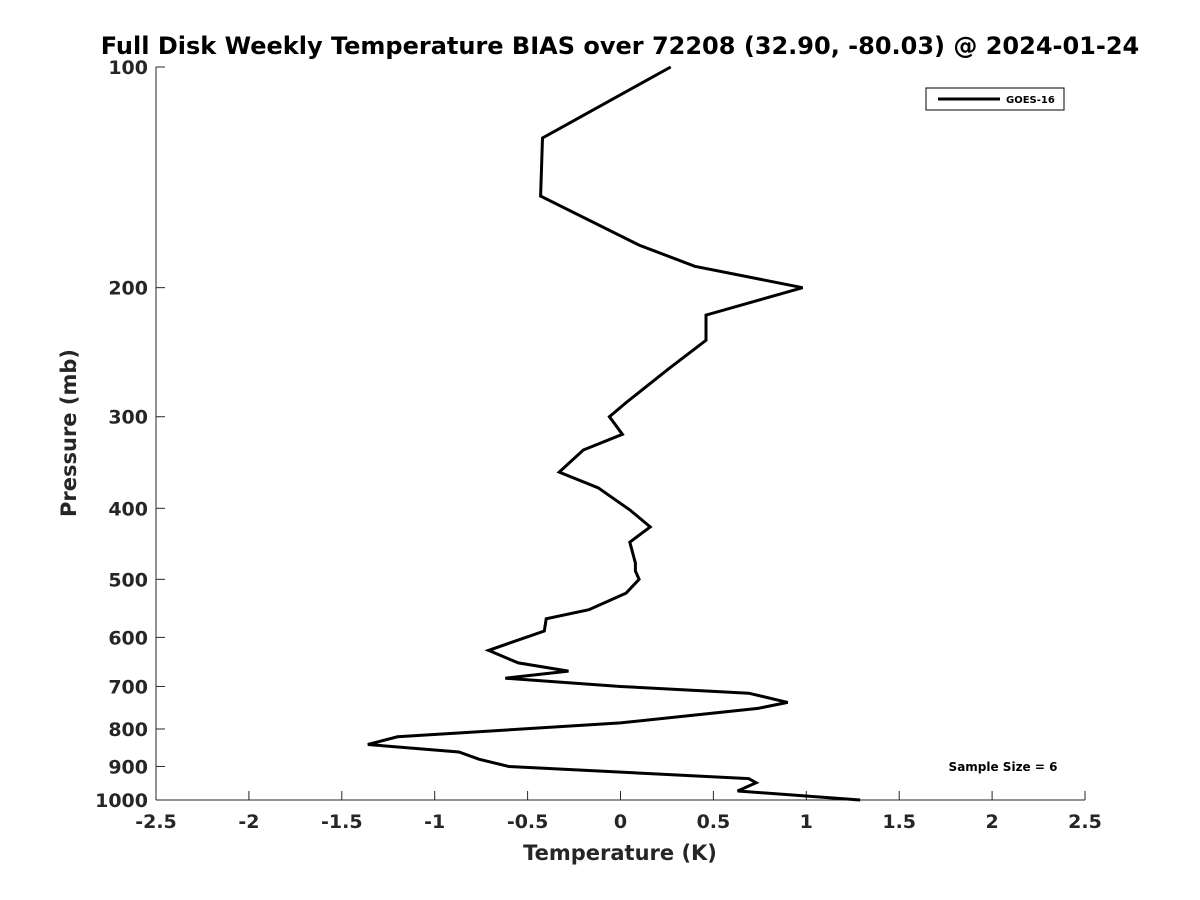 The width and height of the screenshot is (1200, 900). What do you see at coordinates (128, 418) in the screenshot?
I see `y-tick-label: 300` at bounding box center [128, 418].